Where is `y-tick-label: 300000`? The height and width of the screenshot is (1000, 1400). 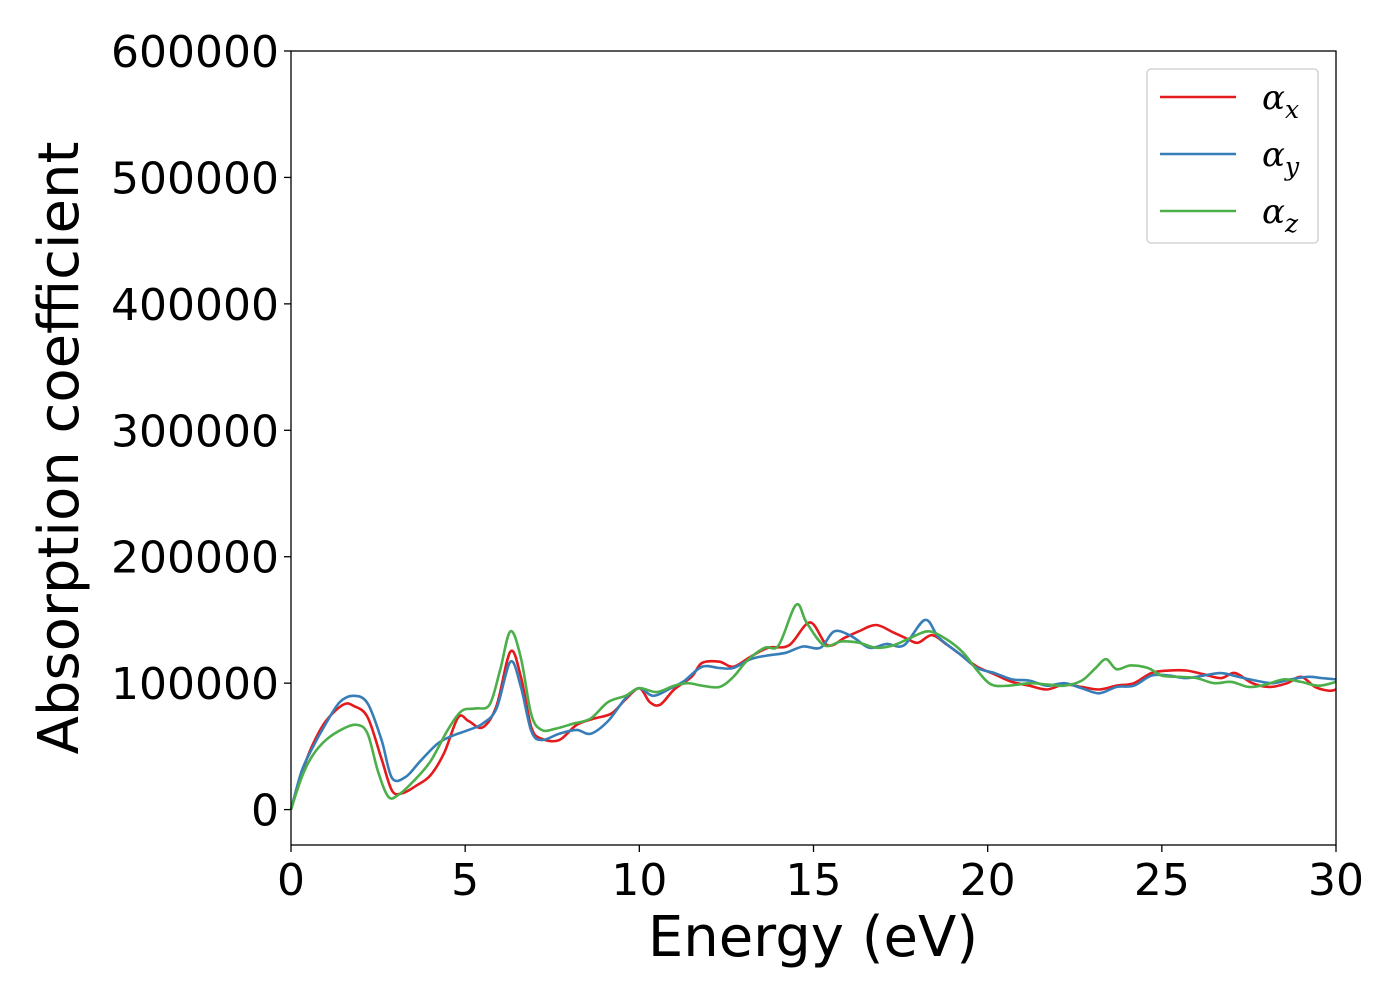
y-tick-label: 300000 is located at coordinates (195, 431).